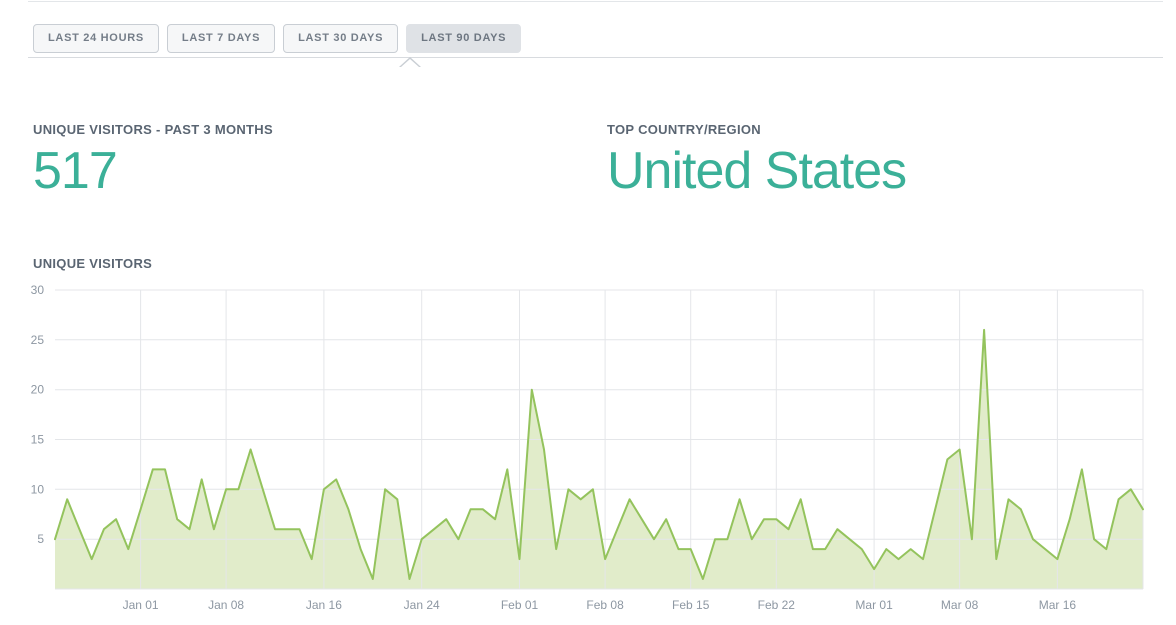 Image resolution: width=1176 pixels, height=625 pixels. I want to click on x-axis-tick-label: Jan 24, so click(422, 605).